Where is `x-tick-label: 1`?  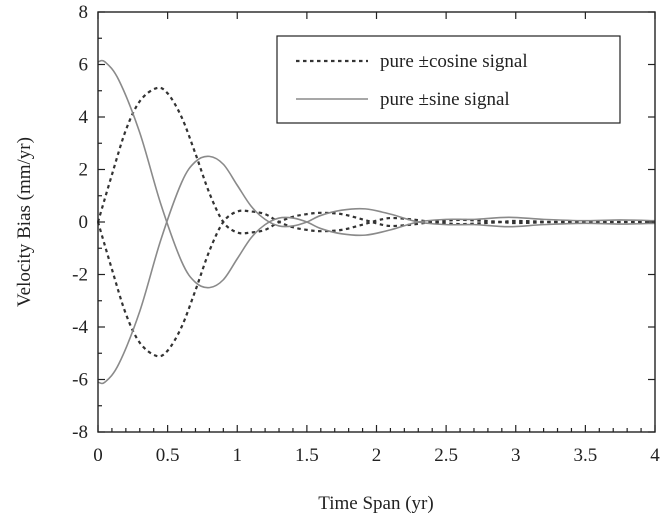 x-tick-label: 1 is located at coordinates (238, 455).